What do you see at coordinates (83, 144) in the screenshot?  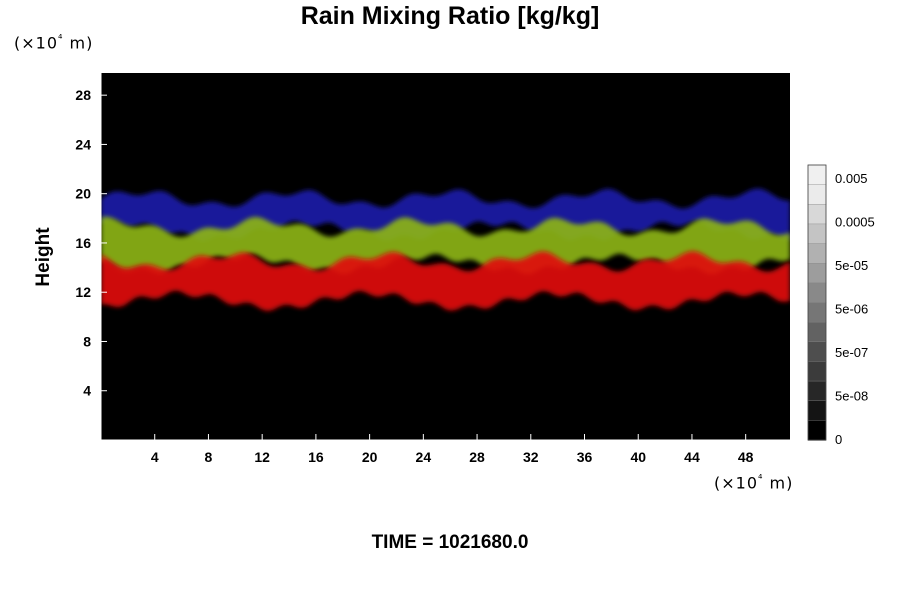 I see `y-tick-label: 24` at bounding box center [83, 144].